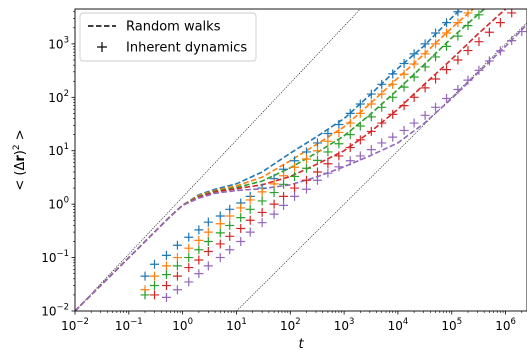  What do you see at coordinates (55, 257) in the screenshot?
I see `y-tick-label: 10⁻¹` at bounding box center [55, 257].